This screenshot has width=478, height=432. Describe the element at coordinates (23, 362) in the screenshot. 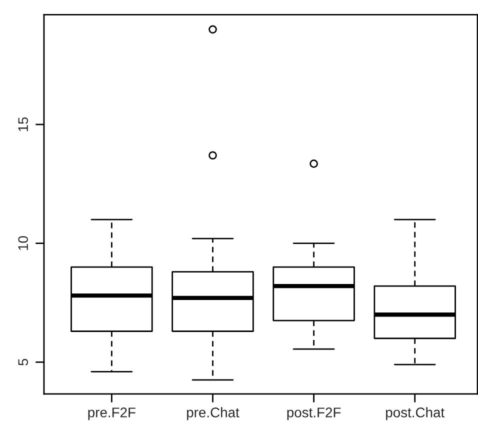

I see `y-tick-label: 5` at that location.